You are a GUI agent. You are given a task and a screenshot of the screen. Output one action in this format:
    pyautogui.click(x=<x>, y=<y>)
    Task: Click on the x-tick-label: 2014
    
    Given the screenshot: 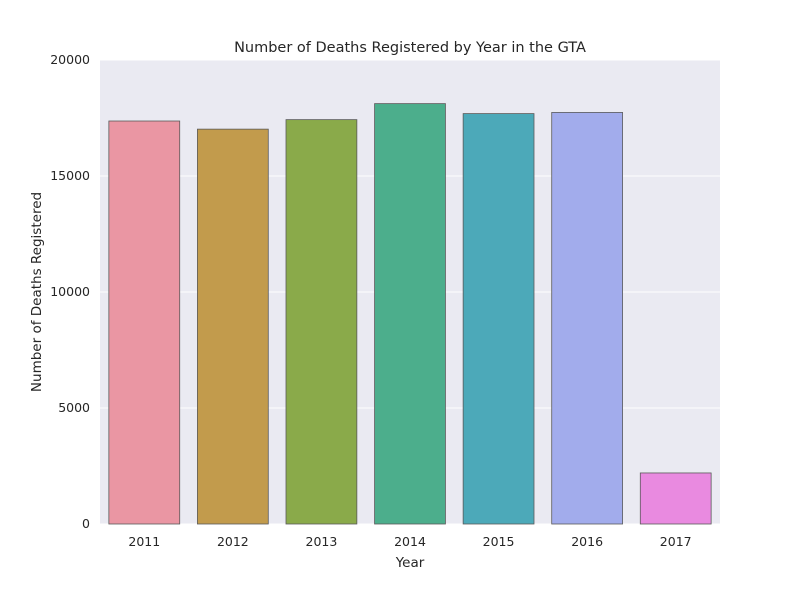 What is the action you would take?
    pyautogui.click(x=410, y=541)
    